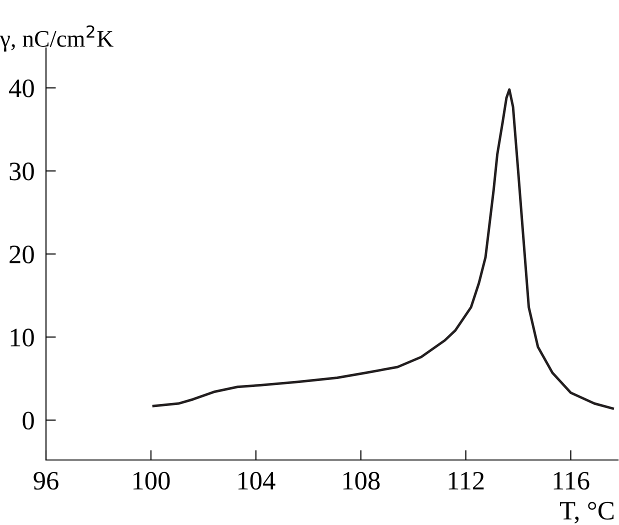  What do you see at coordinates (572, 481) in the screenshot?
I see `x-tick-label: 116` at bounding box center [572, 481].